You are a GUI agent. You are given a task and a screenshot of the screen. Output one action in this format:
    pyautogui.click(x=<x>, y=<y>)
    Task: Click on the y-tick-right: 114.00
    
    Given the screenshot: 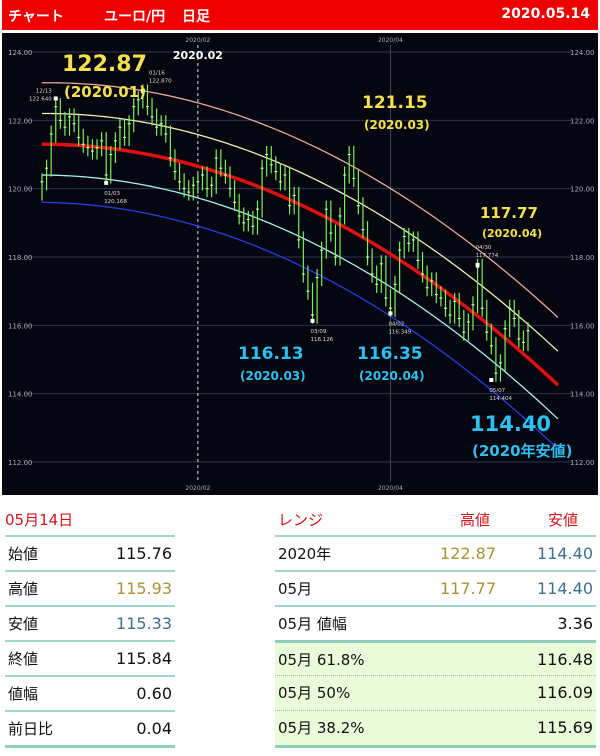 What is the action you would take?
    pyautogui.click(x=582, y=395)
    